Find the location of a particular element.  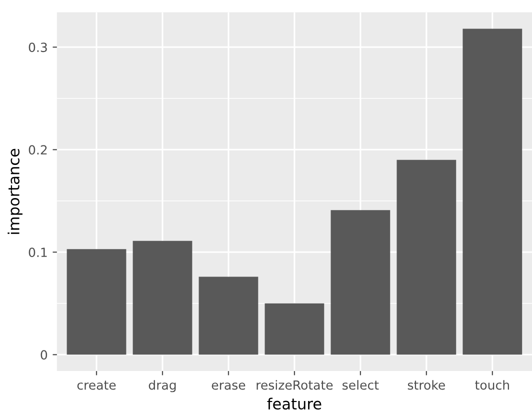

y-tick-label: 0.1 is located at coordinates (37, 253).